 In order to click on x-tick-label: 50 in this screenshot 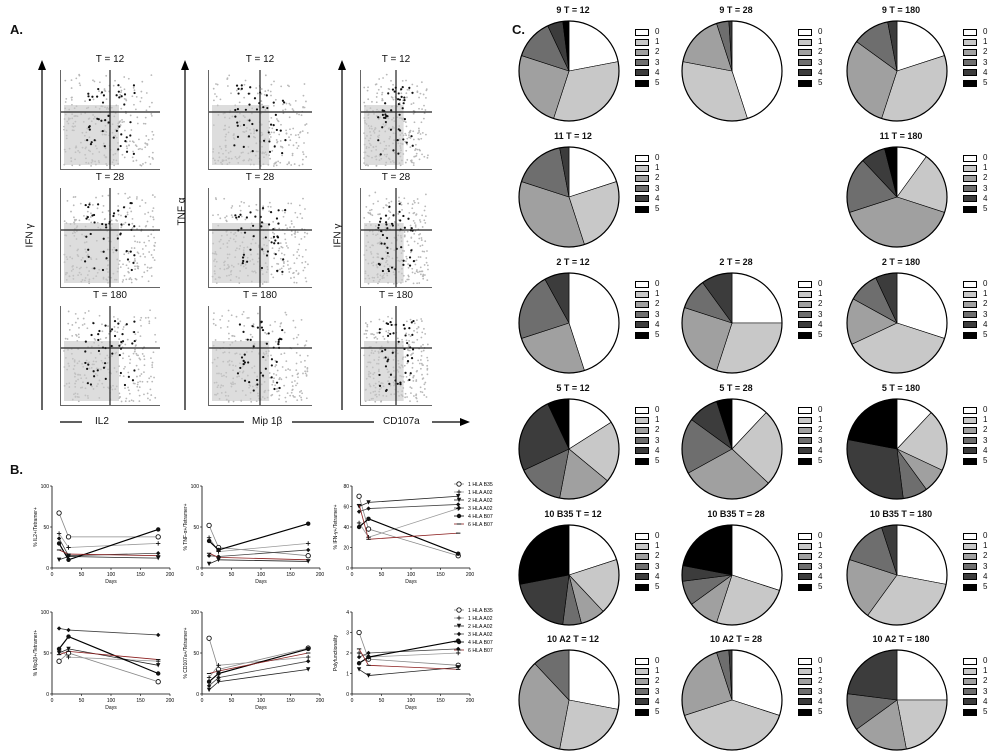, I will do `click(82, 701)`.